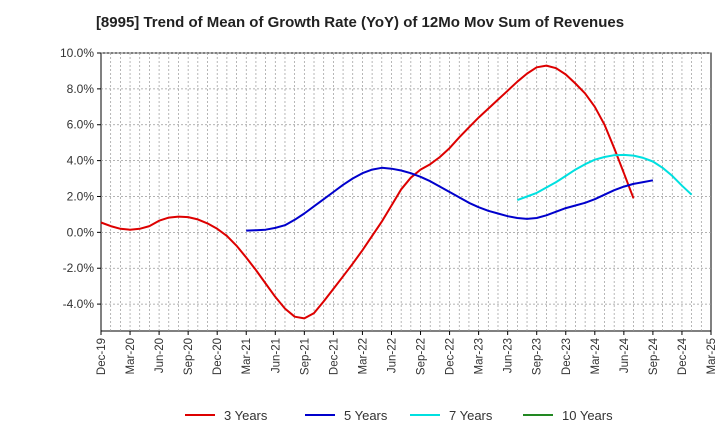 This screenshot has width=720, height=440. Describe the element at coordinates (712, 356) in the screenshot. I see `x-tick-label: Mar-25` at that location.